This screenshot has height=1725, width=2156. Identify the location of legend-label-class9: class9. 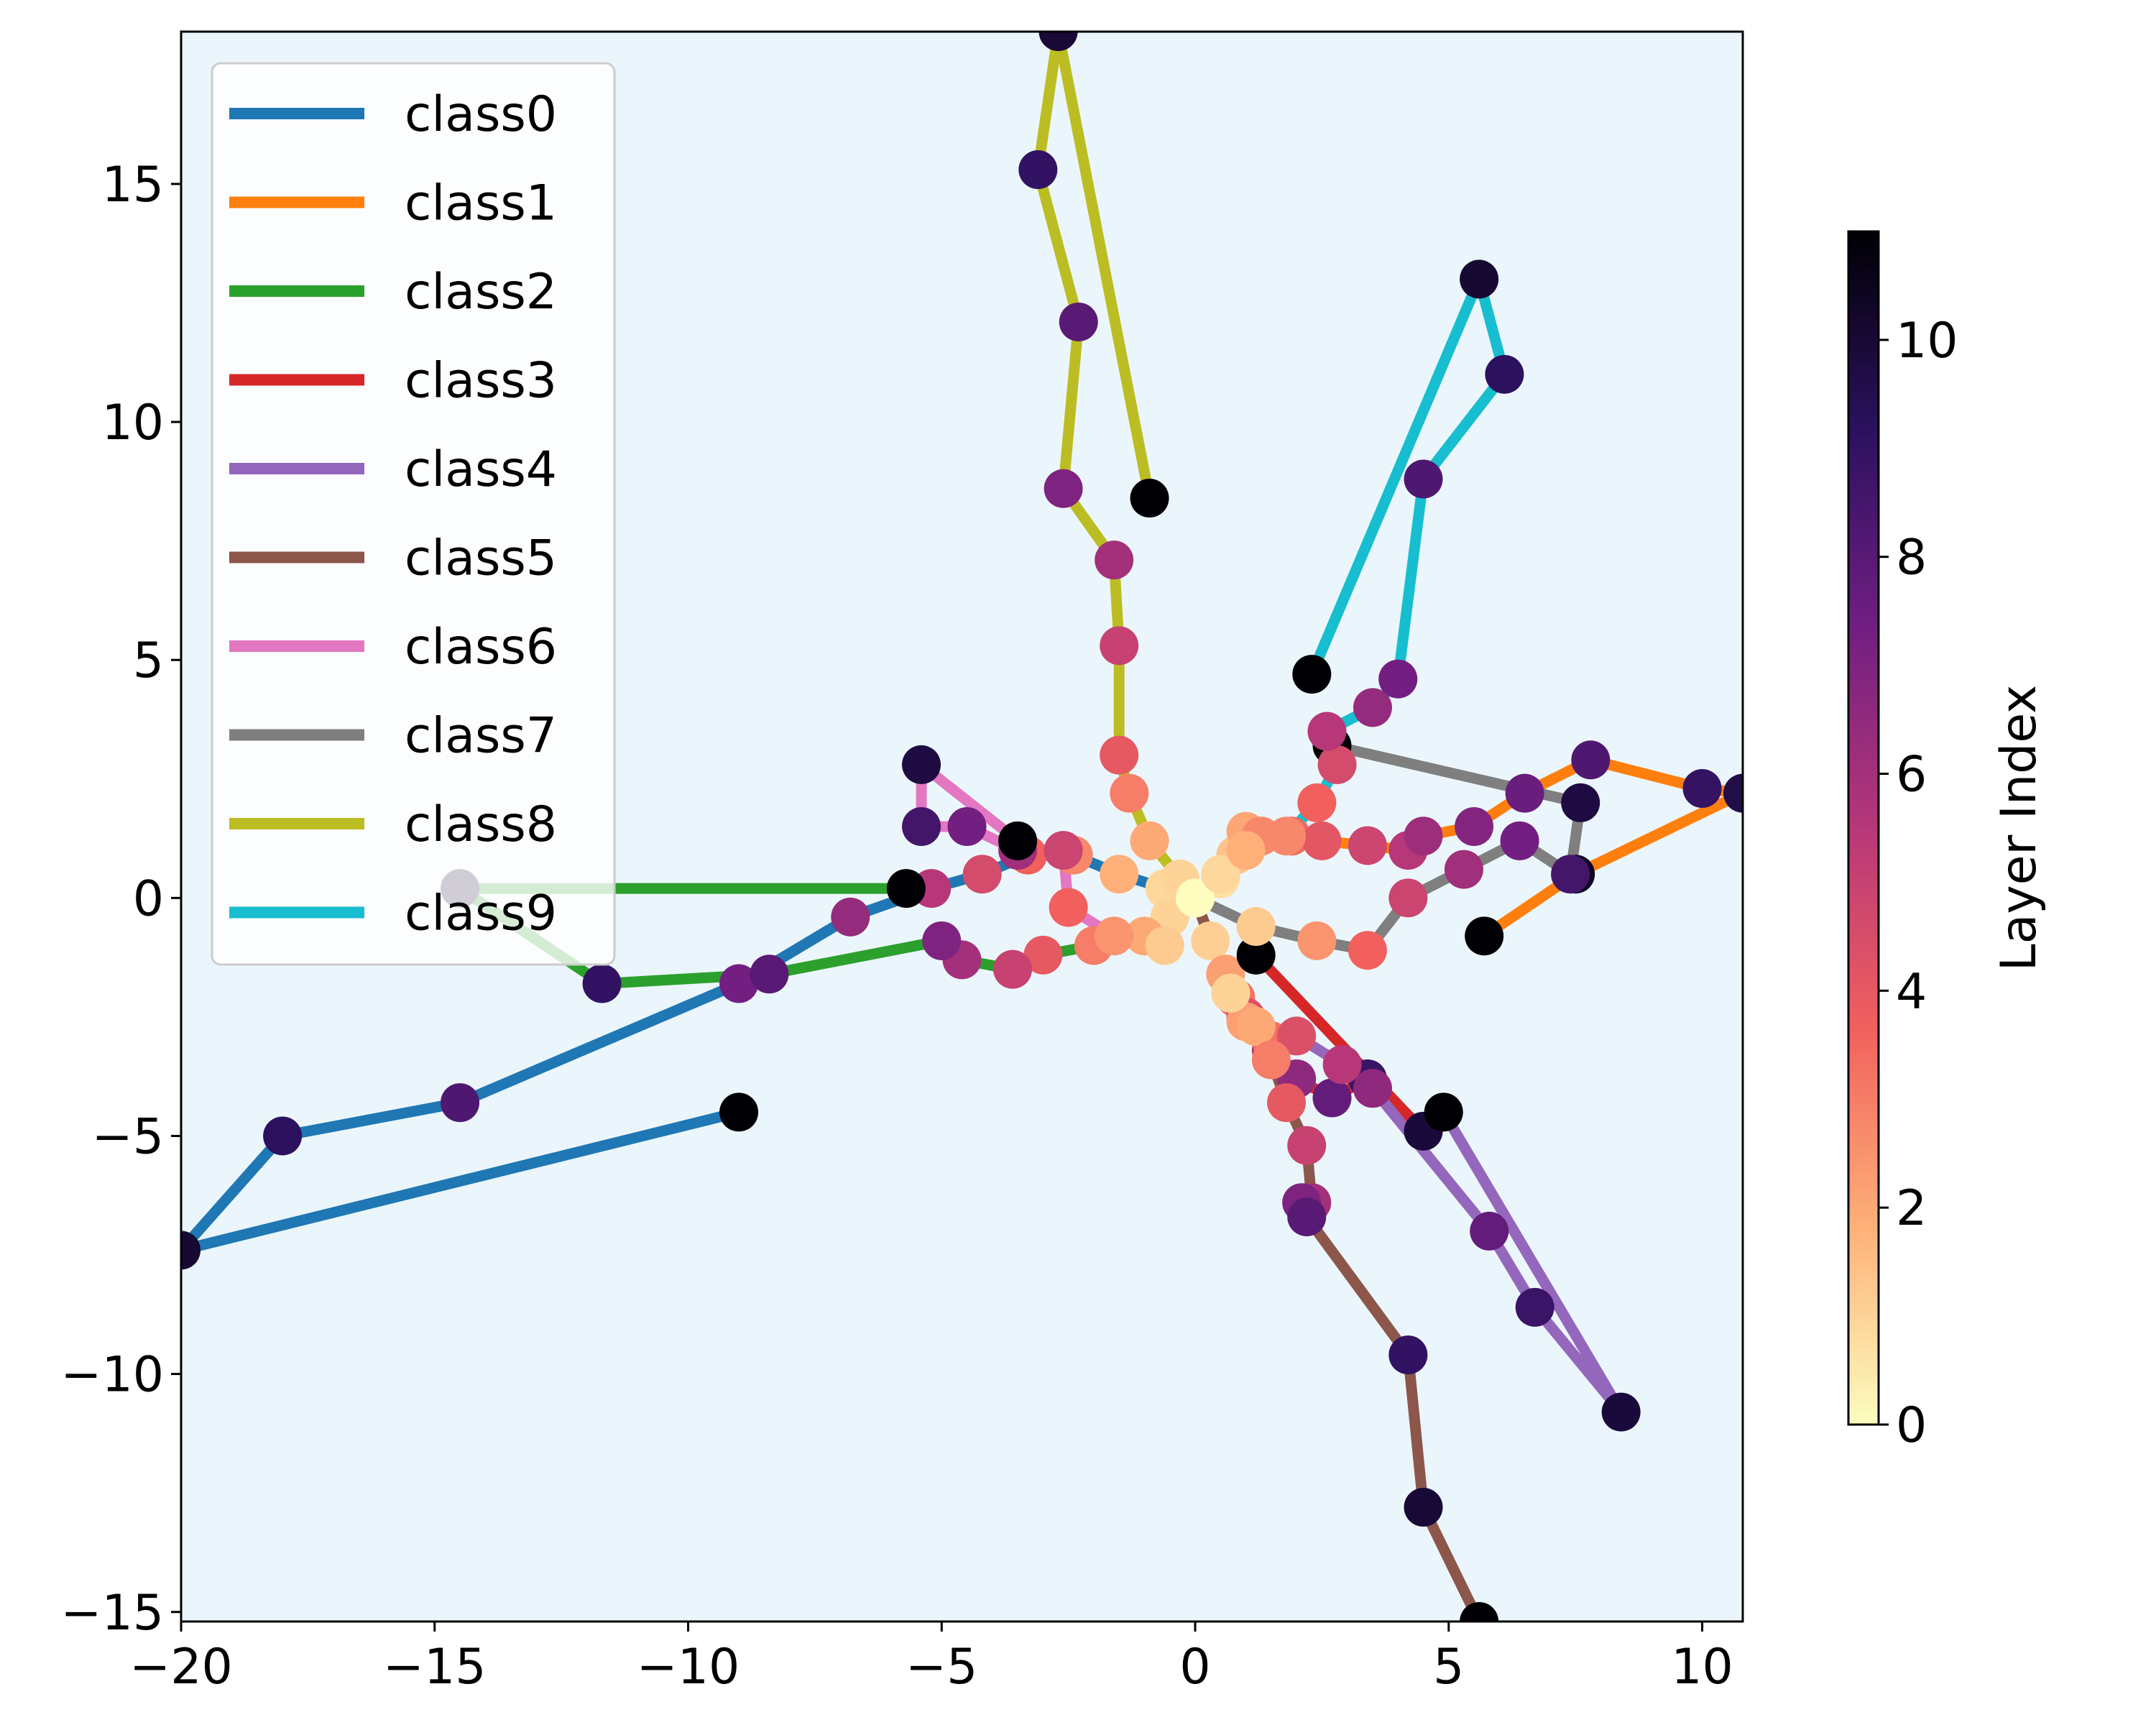
(481, 914).